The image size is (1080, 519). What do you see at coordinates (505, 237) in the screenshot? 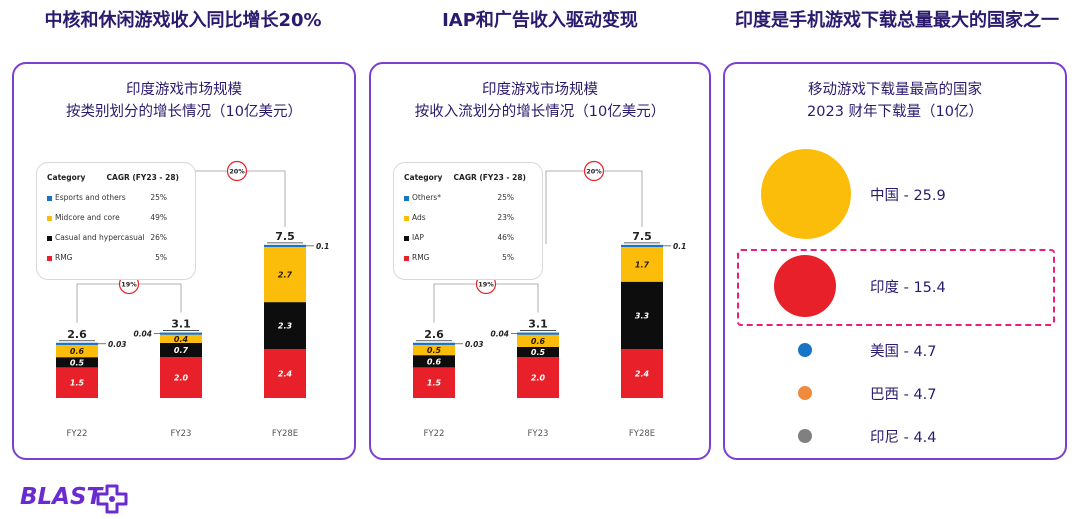
I see `legend-cagr: 46%` at bounding box center [505, 237].